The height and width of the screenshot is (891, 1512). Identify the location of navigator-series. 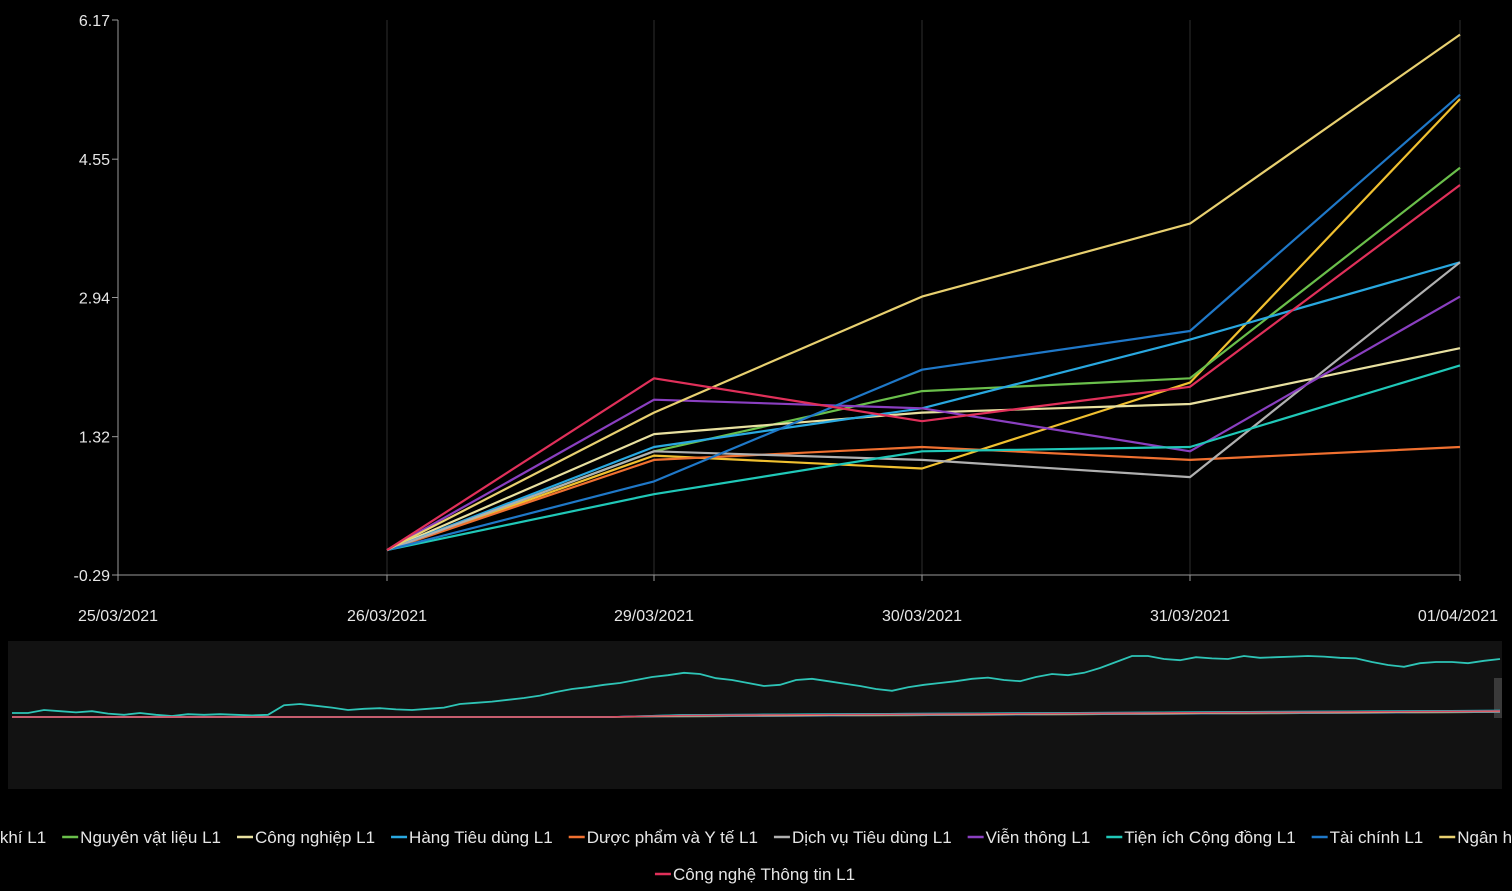
(756, 714).